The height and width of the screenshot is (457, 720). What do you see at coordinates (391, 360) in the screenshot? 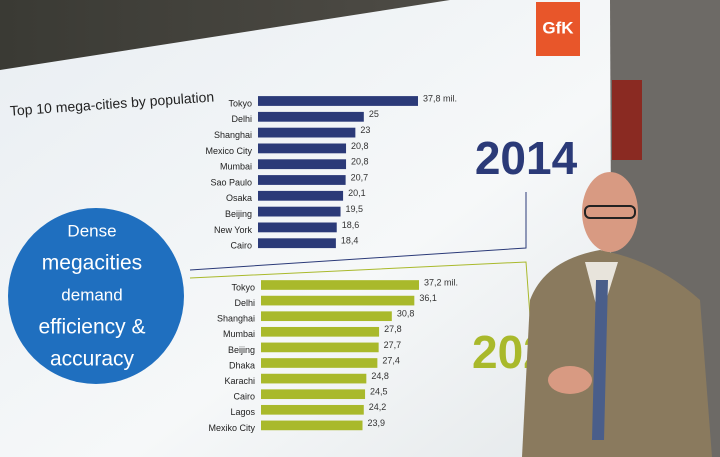
I see `value-label: 27,4` at bounding box center [391, 360].